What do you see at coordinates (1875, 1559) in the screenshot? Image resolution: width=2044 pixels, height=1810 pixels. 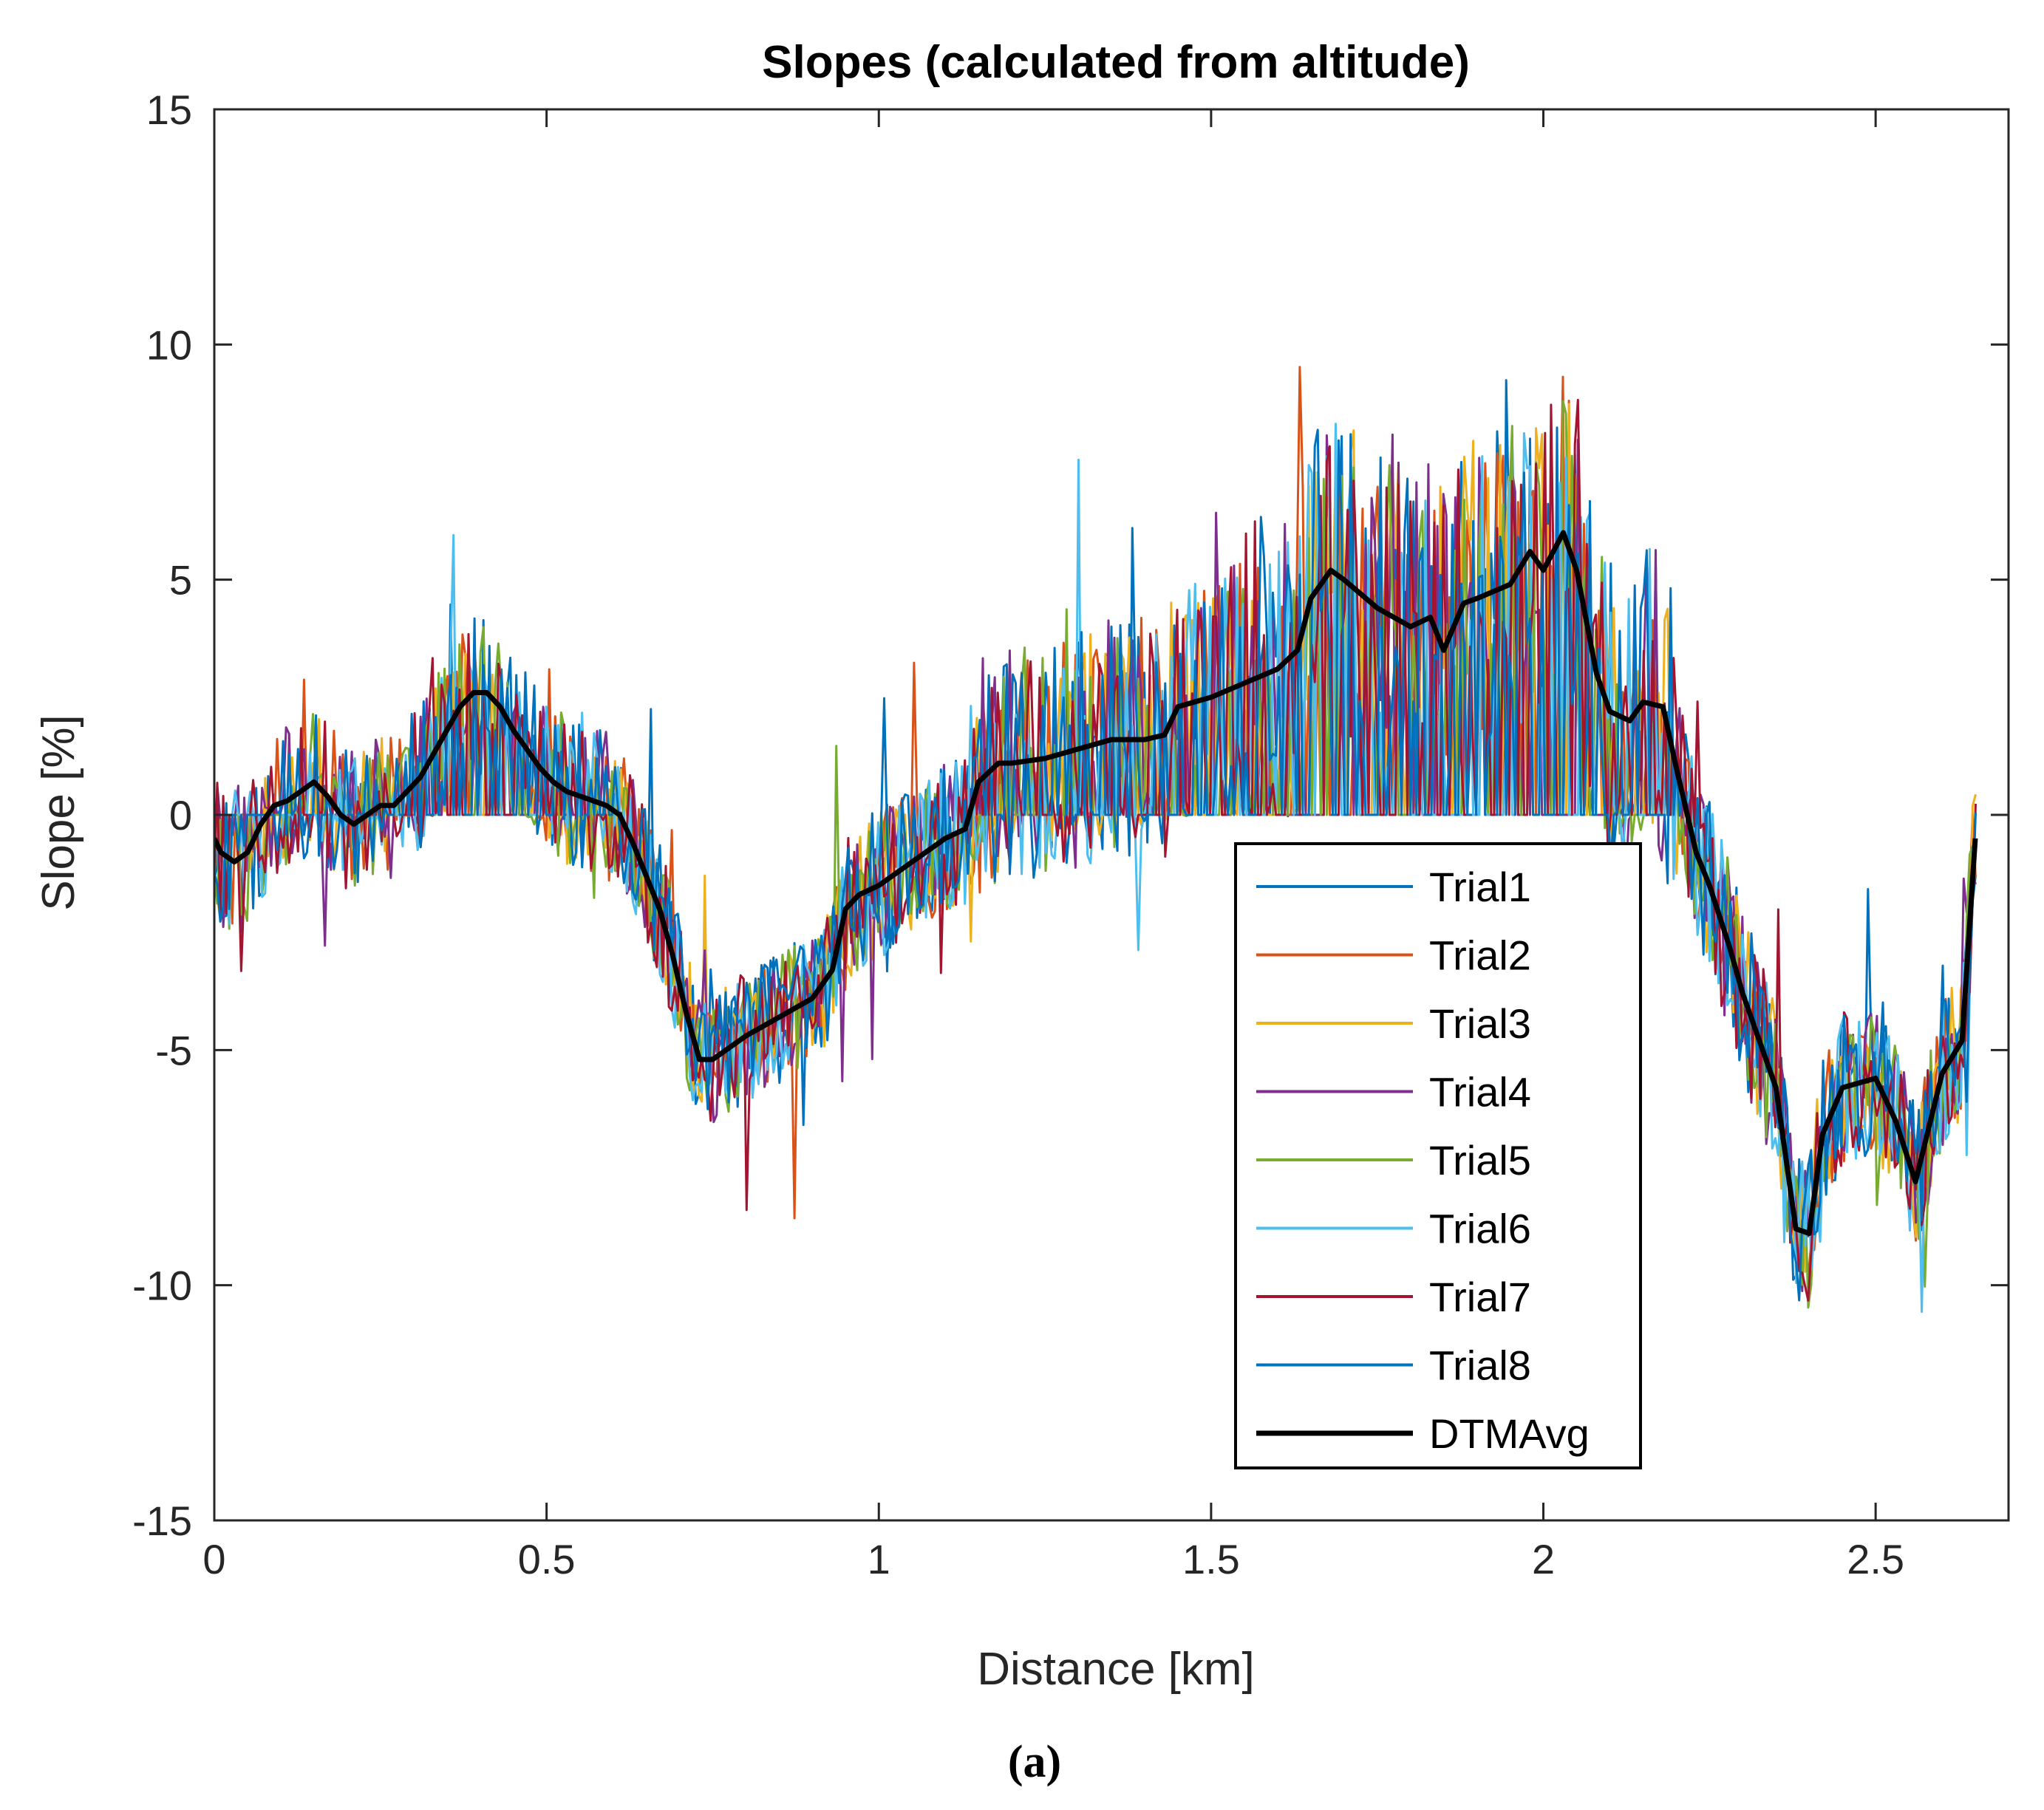 I see `x-tick-label: 2.5` at bounding box center [1875, 1559].